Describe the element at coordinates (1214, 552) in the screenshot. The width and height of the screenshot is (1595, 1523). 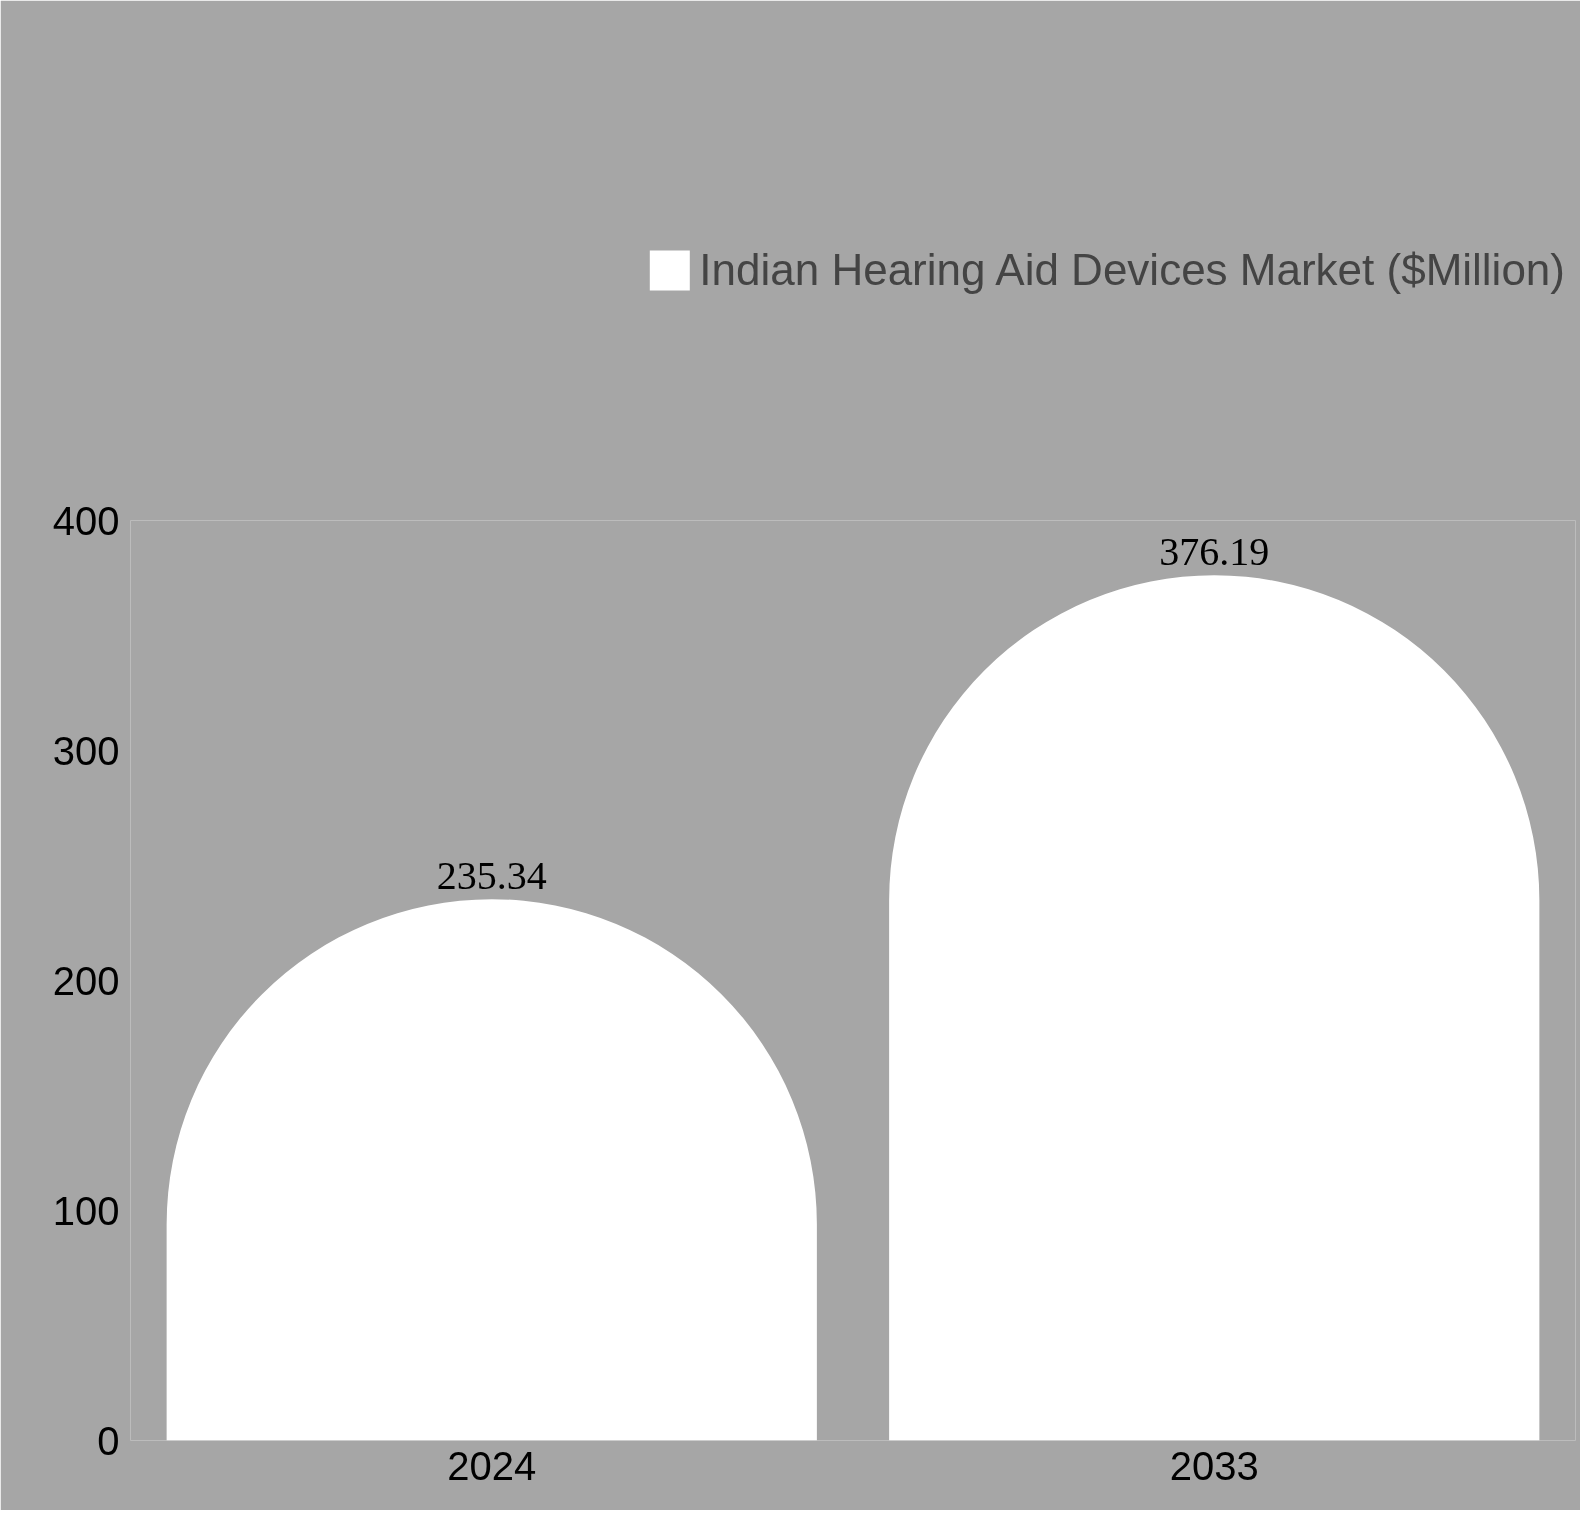
I see `data-label: 376.19` at that location.